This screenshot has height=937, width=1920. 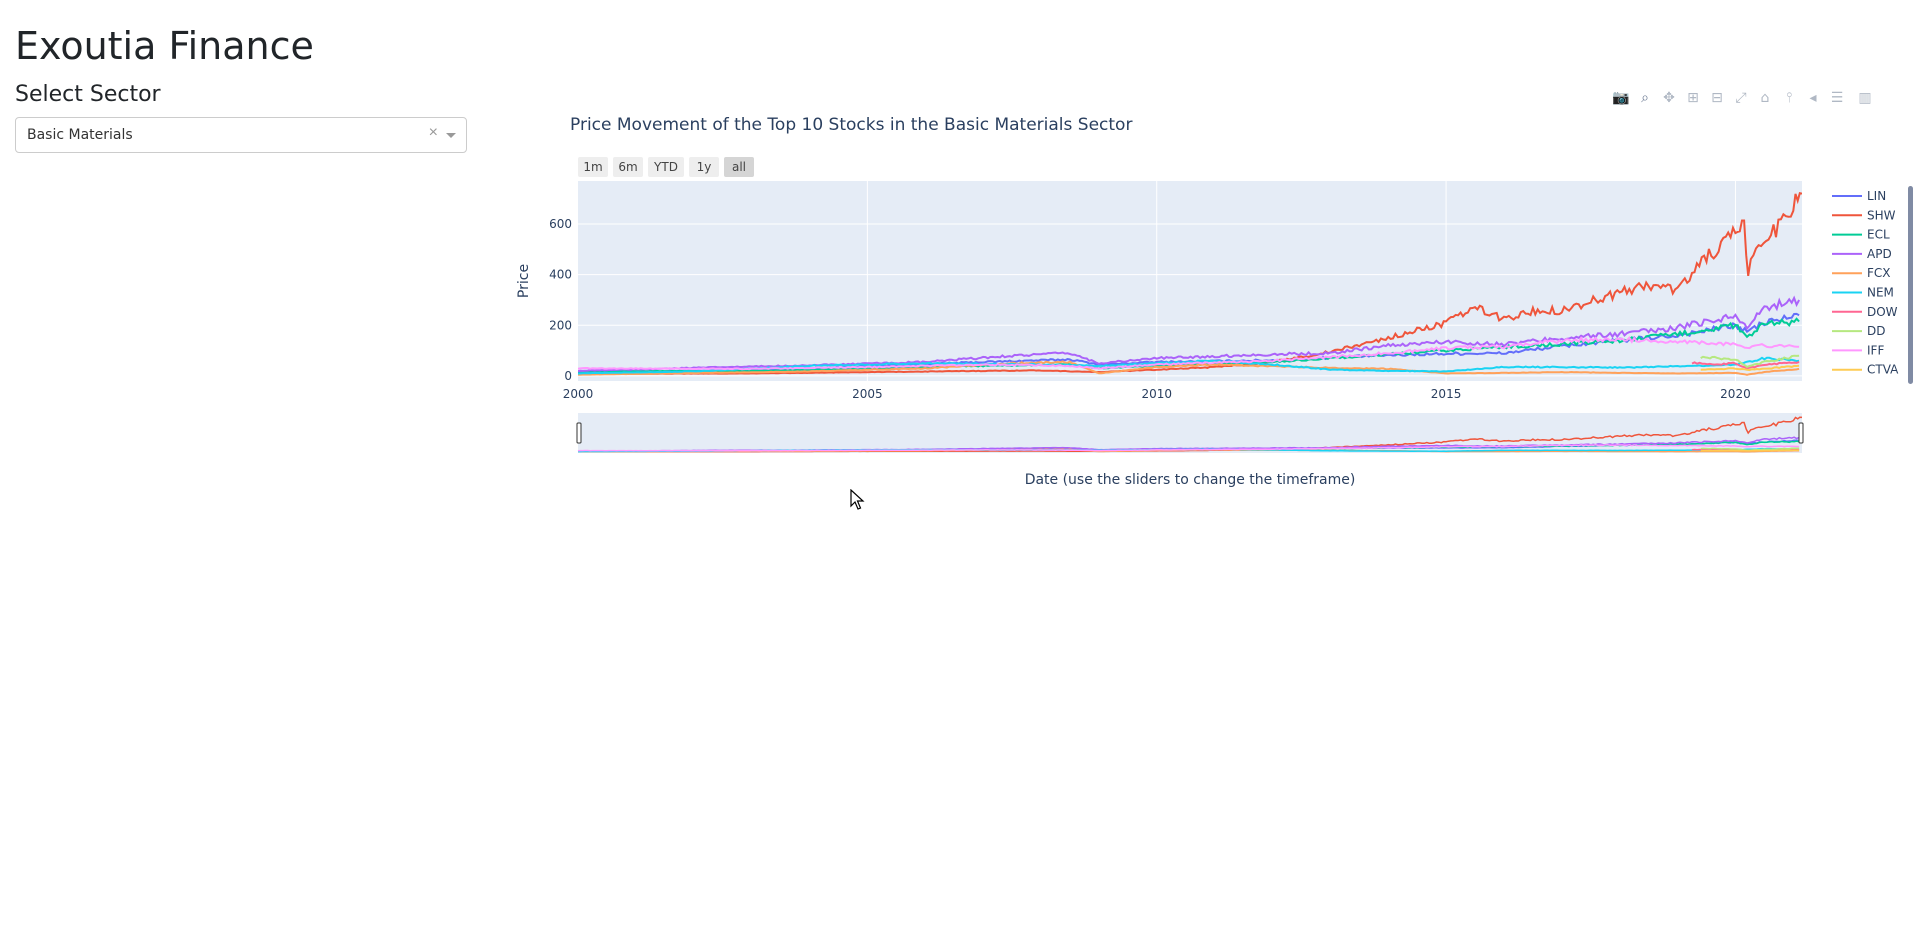 I want to click on y-tick-label: 600, so click(x=560, y=224).